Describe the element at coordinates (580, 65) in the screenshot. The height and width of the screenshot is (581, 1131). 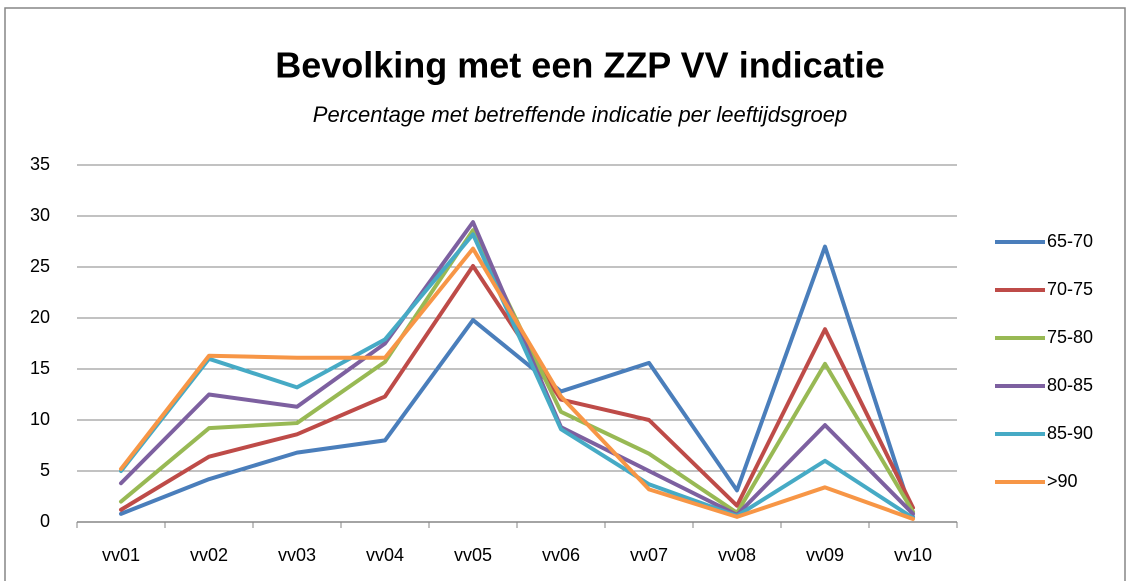
I see `chart-title: Bevolking met een ZZP VV indicatie` at that location.